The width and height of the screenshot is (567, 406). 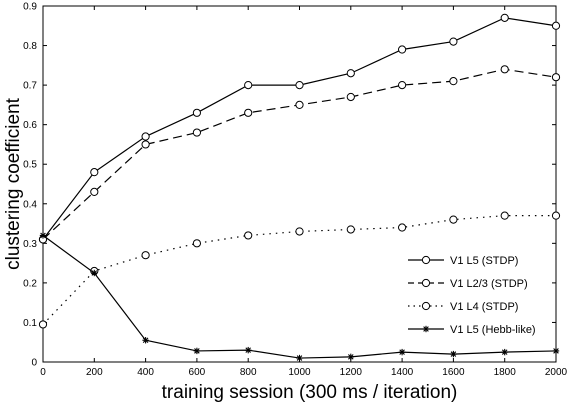 I want to click on x-tick-label: 1600, so click(x=453, y=372).